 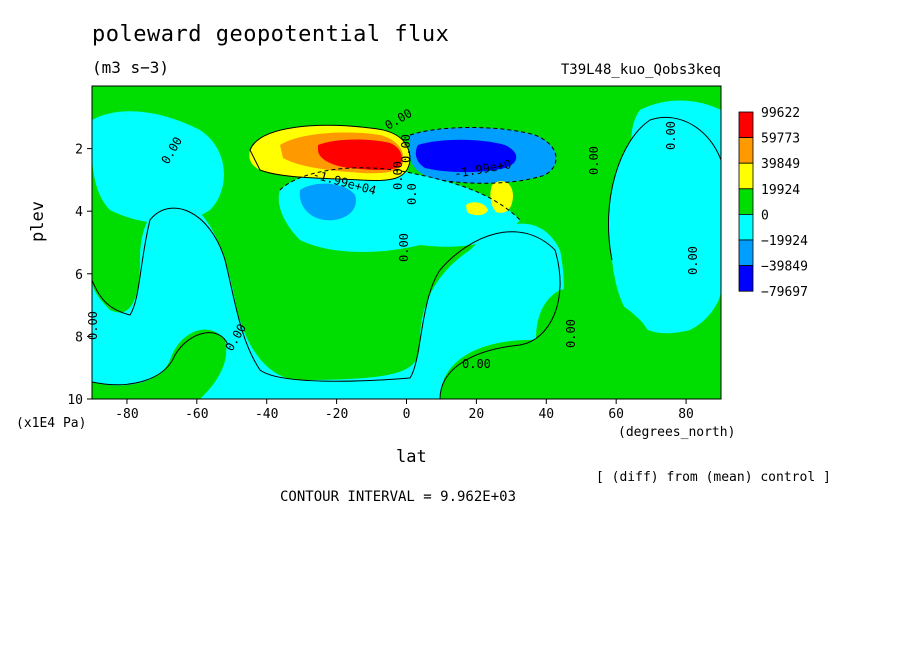 I want to click on chart-title: poleward geopotential flux, so click(x=271, y=34).